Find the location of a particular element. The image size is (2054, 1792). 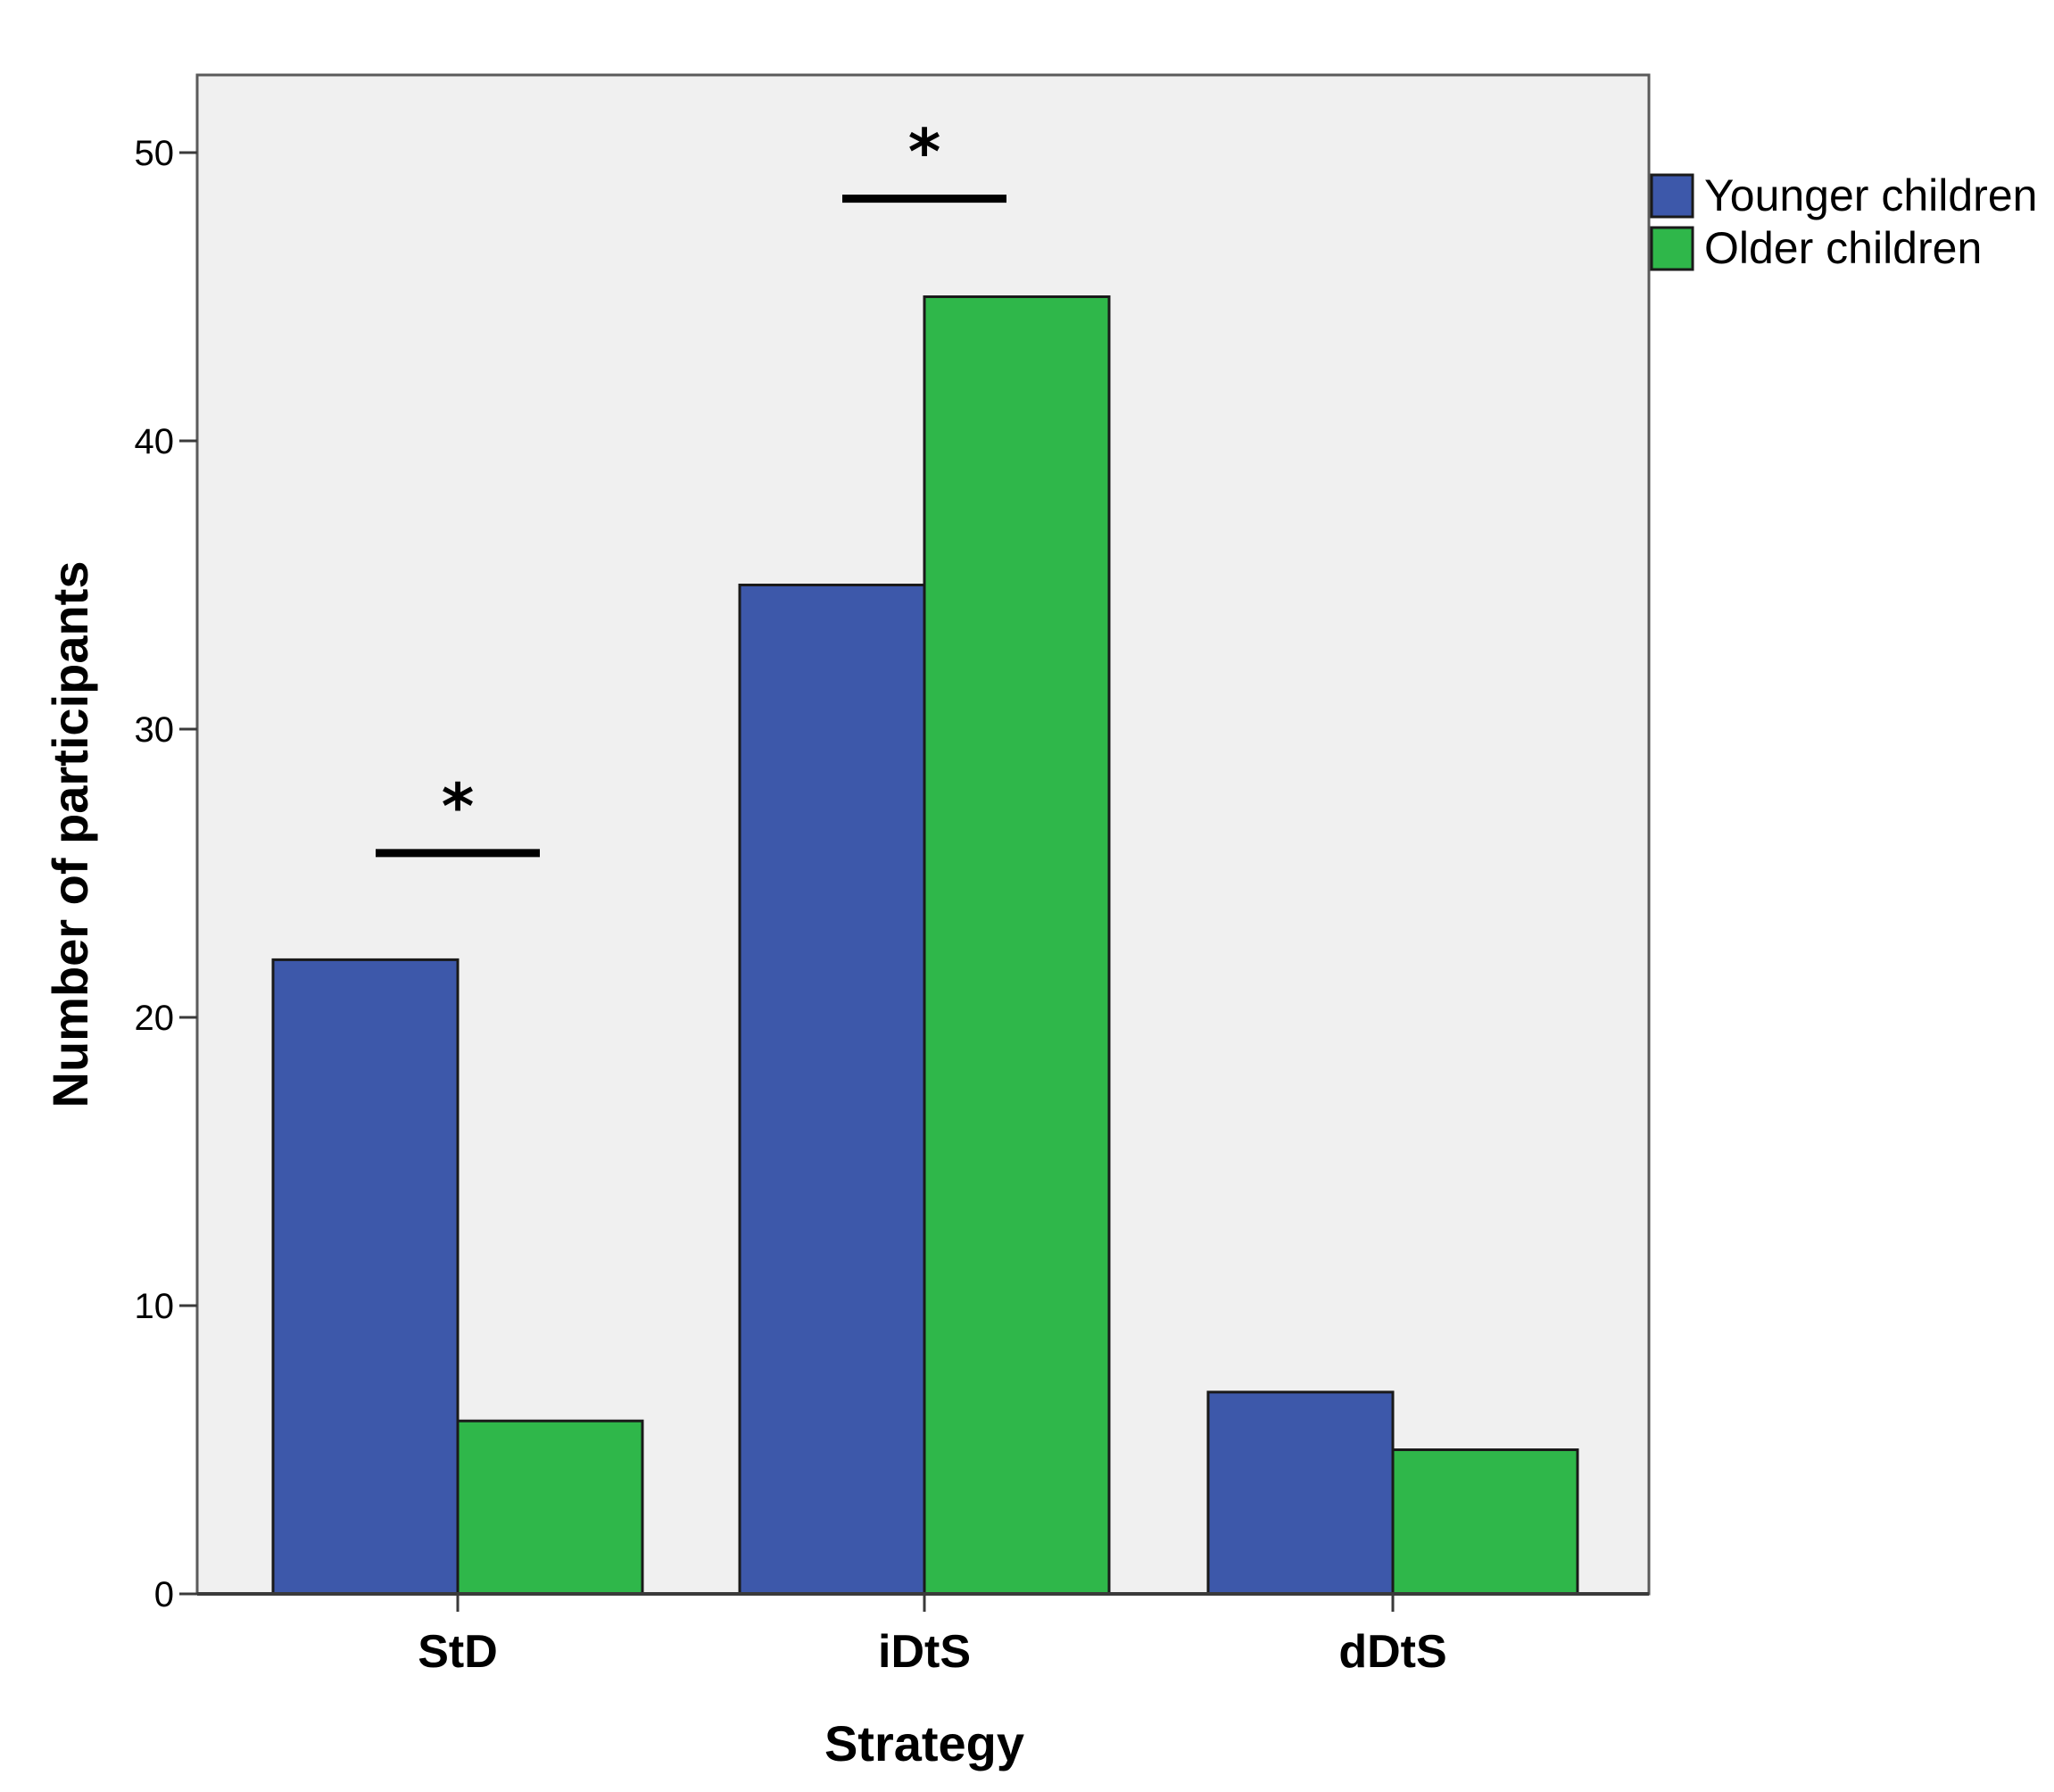

legend-label: Younger children is located at coordinates (1871, 195).